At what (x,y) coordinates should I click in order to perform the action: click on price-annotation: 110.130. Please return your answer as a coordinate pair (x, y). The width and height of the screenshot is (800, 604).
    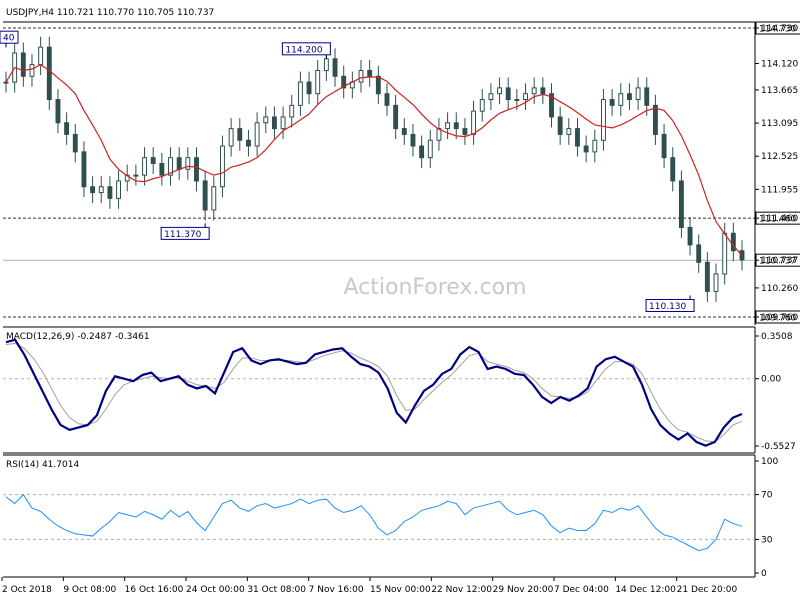
    Looking at the image, I should click on (670, 305).